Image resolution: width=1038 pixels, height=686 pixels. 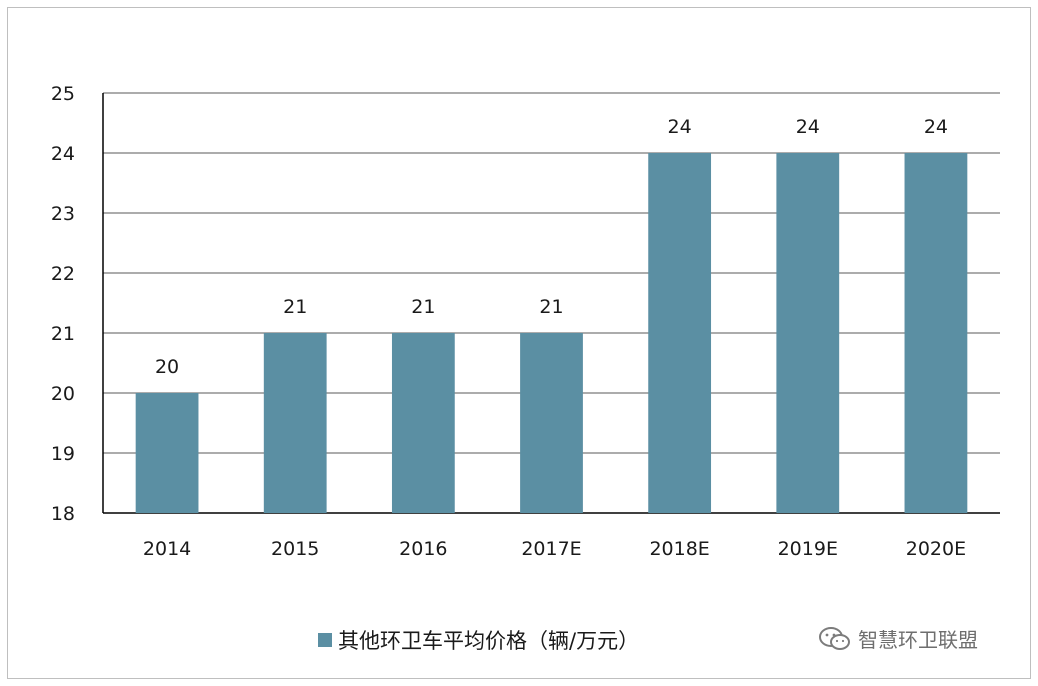 What do you see at coordinates (63, 154) in the screenshot?
I see `y-tick-label: 24` at bounding box center [63, 154].